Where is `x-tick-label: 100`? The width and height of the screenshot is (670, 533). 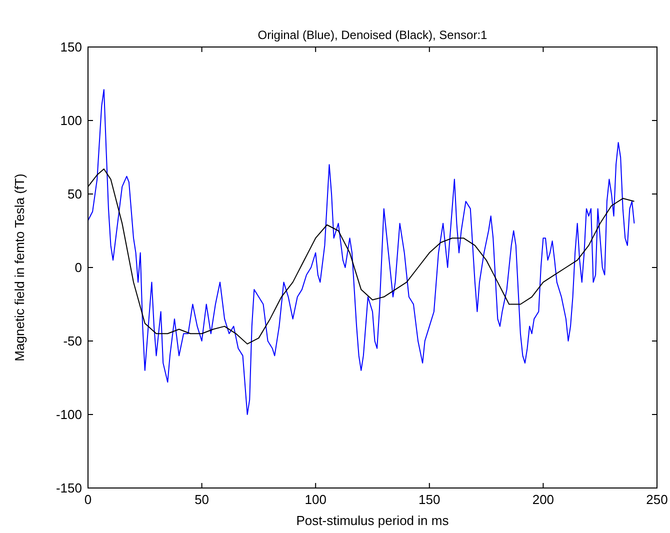
x-tick-label: 100 is located at coordinates (315, 499).